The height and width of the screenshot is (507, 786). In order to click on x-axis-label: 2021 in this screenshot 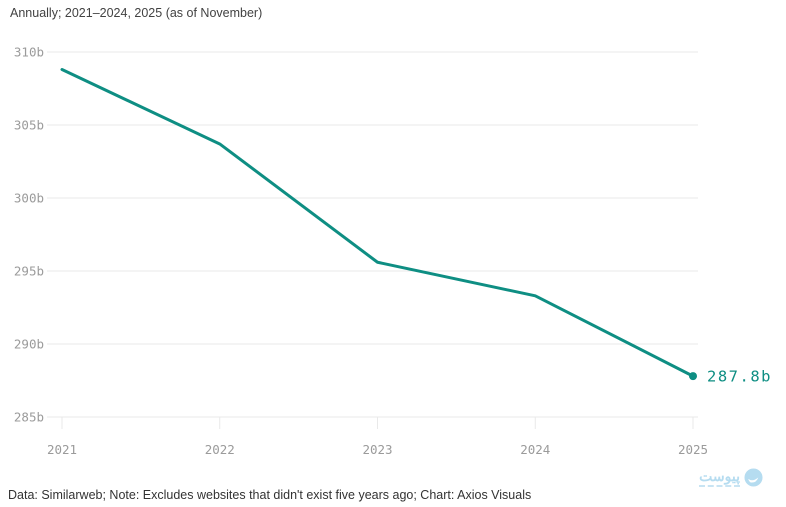, I will do `click(62, 449)`.